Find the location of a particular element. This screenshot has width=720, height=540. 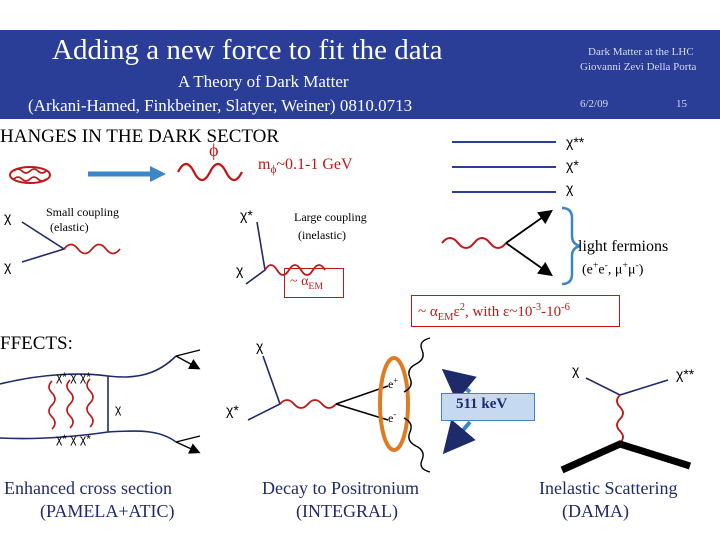

small-coupling-chi-bottom: χ is located at coordinates (8, 266).